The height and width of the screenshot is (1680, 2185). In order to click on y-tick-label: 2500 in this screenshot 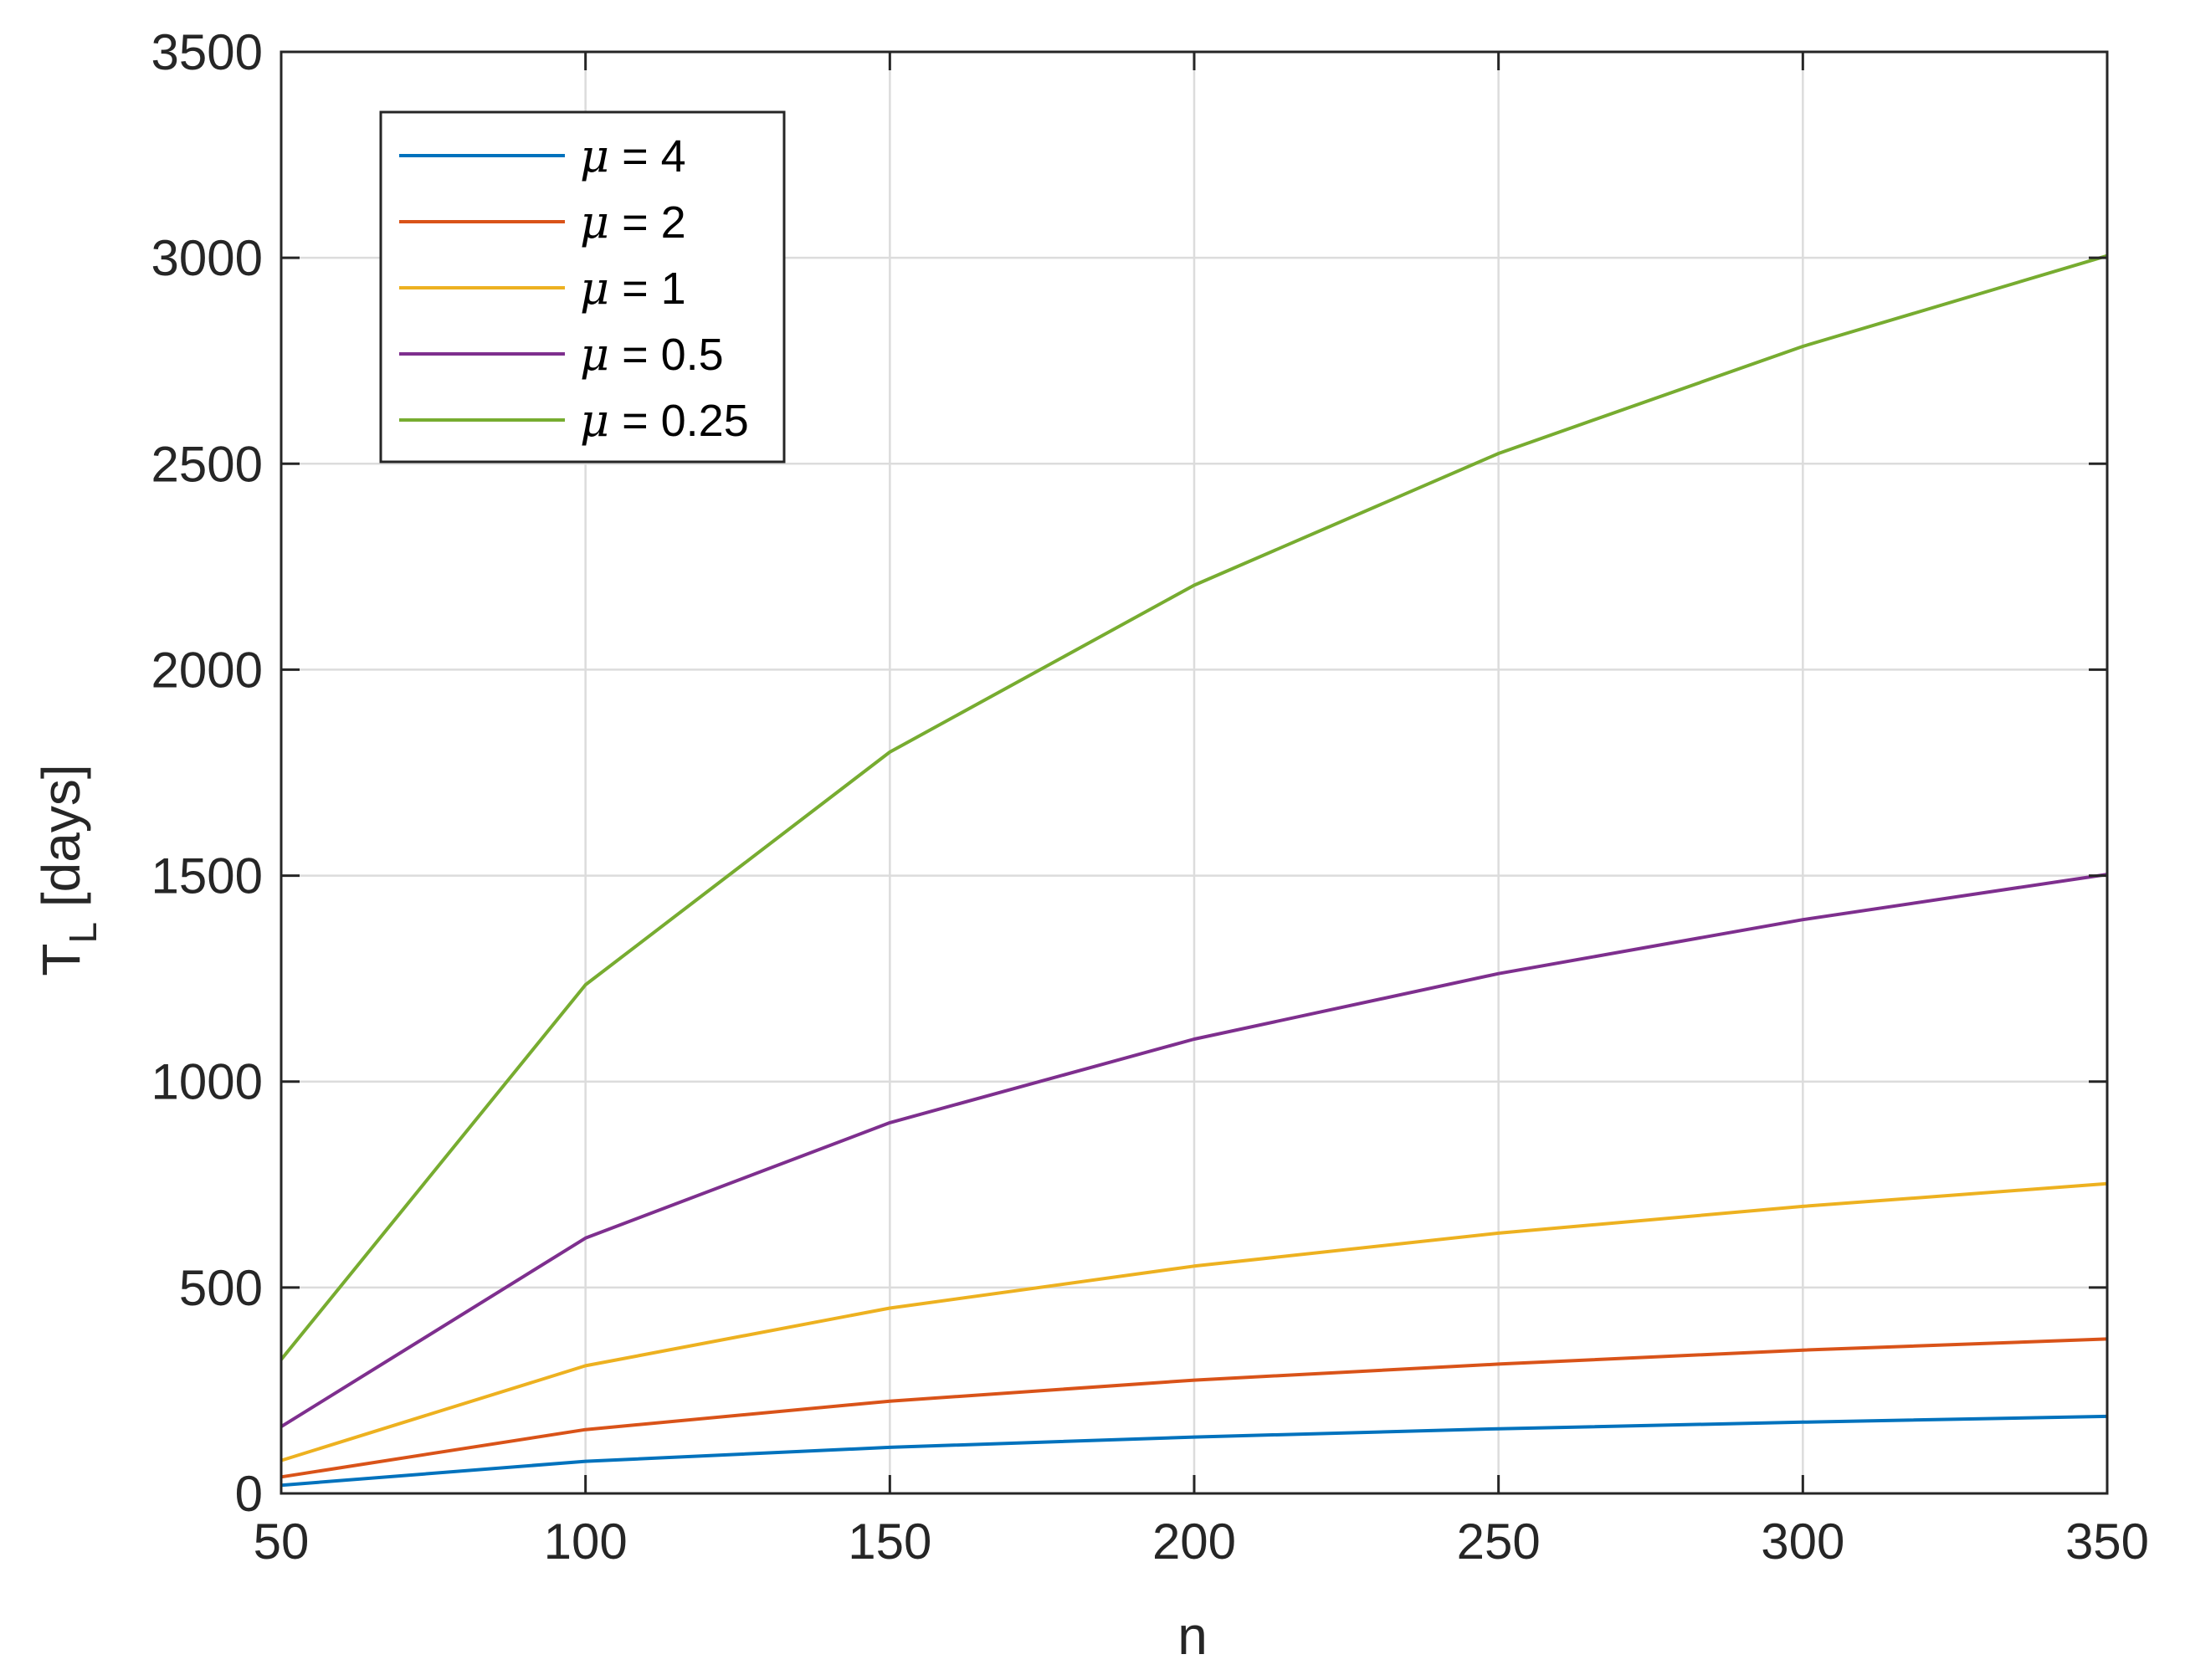, I will do `click(207, 464)`.